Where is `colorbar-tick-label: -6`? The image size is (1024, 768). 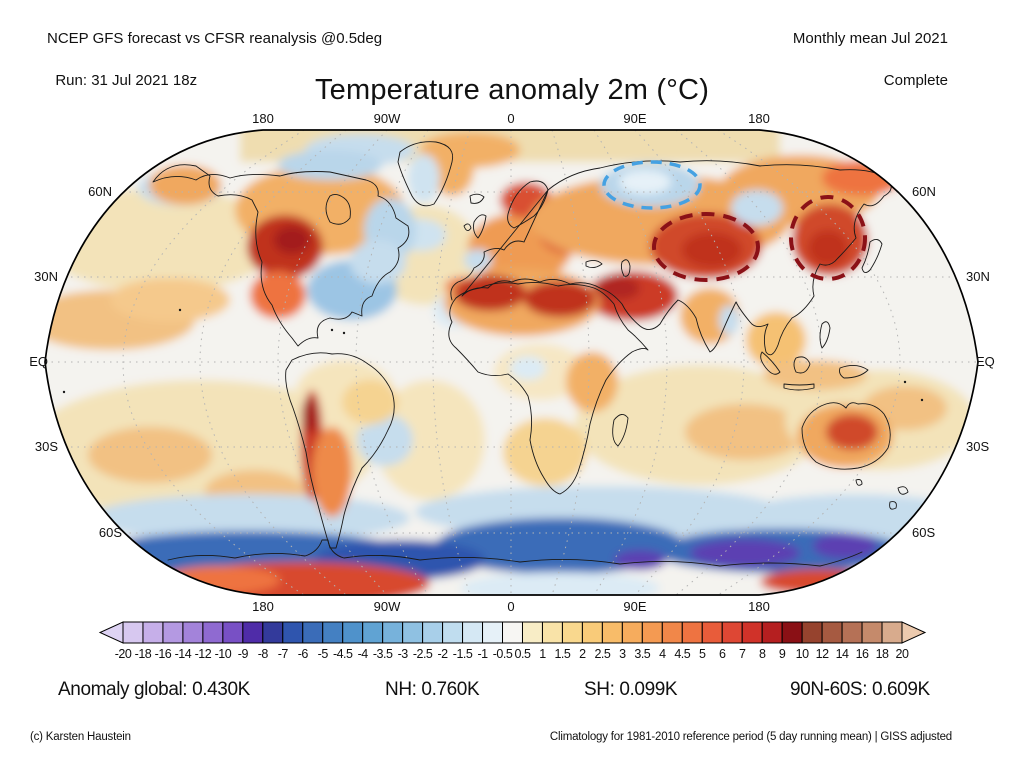
colorbar-tick-label: -6 is located at coordinates (303, 654).